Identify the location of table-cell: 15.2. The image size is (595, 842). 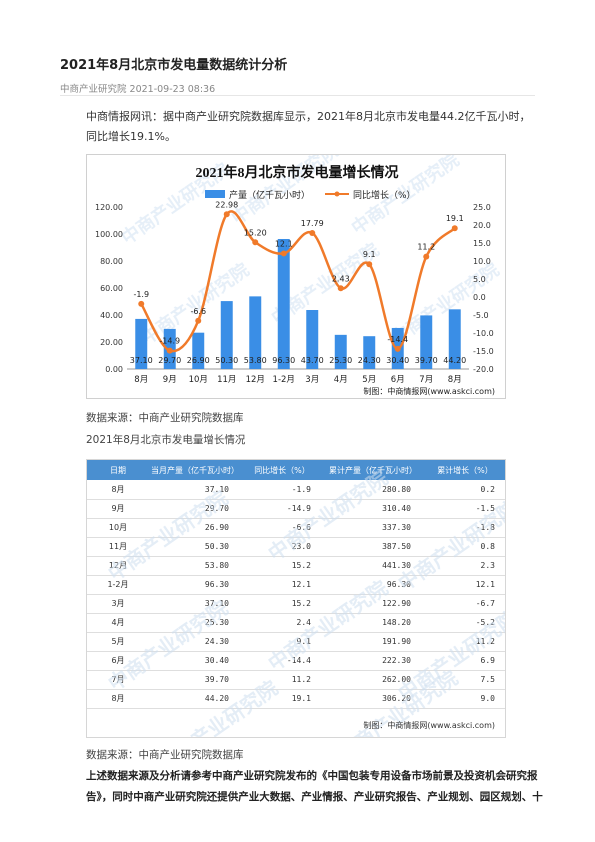
(282, 566).